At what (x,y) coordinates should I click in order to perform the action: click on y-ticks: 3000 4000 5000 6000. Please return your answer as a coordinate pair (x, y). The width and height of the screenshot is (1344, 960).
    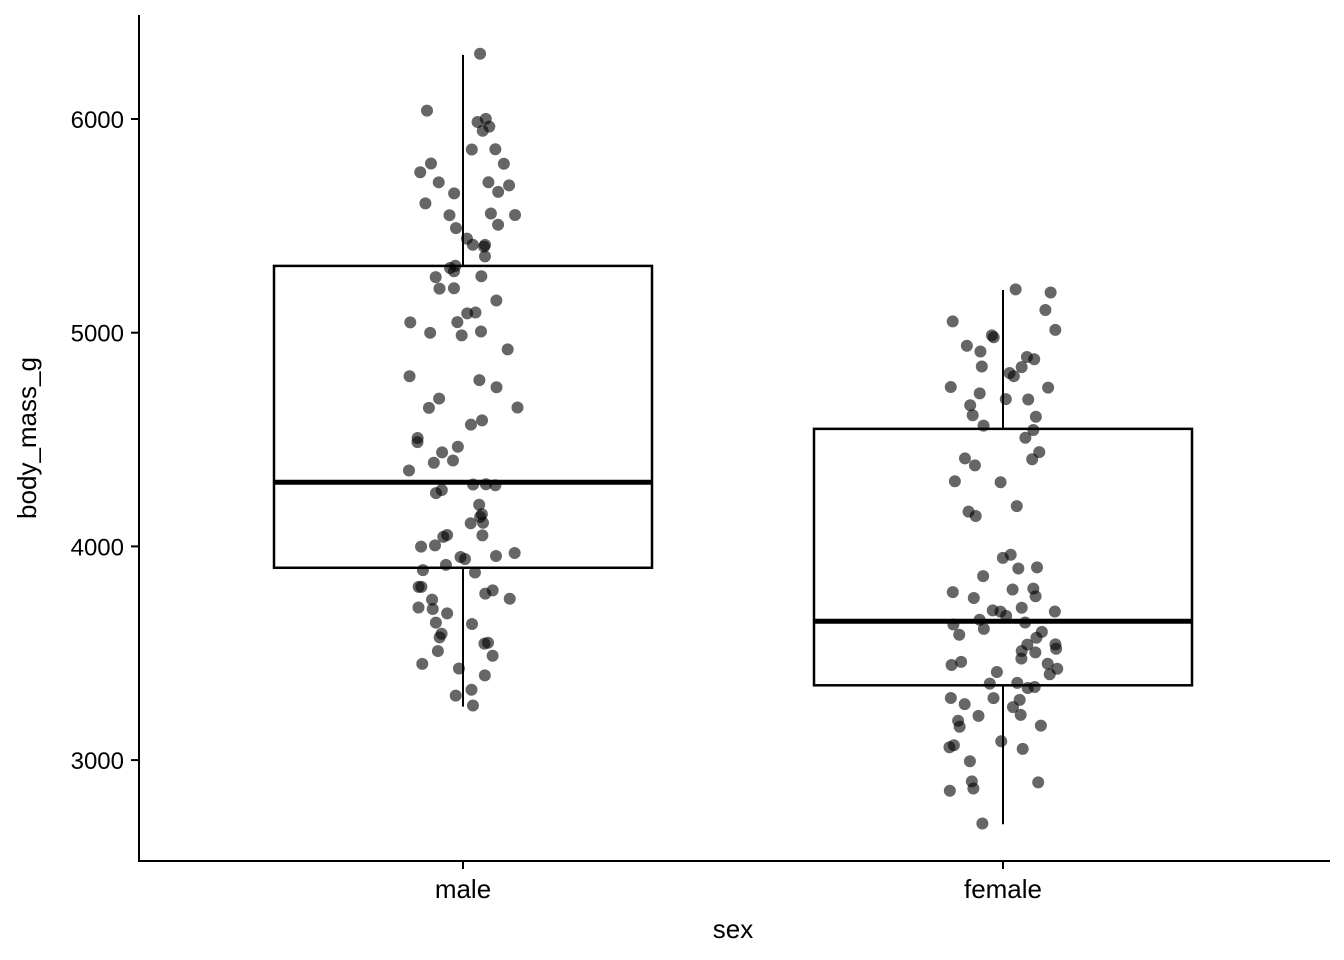
    Looking at the image, I should click on (105, 441).